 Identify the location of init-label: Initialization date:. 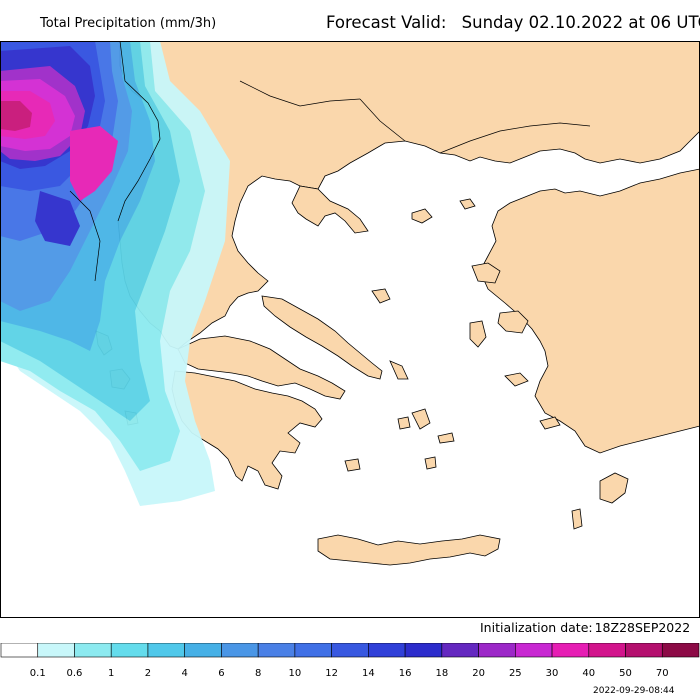
(536, 627).